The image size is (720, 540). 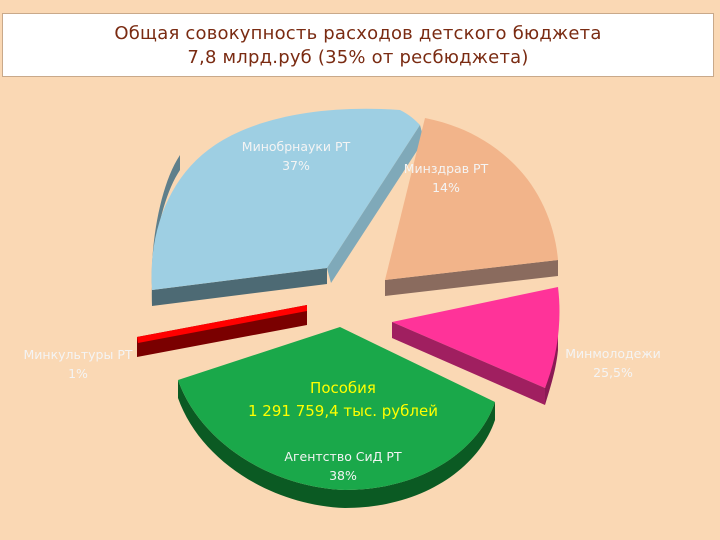 I want to click on slice-minzdrav-side, so click(x=471, y=278).